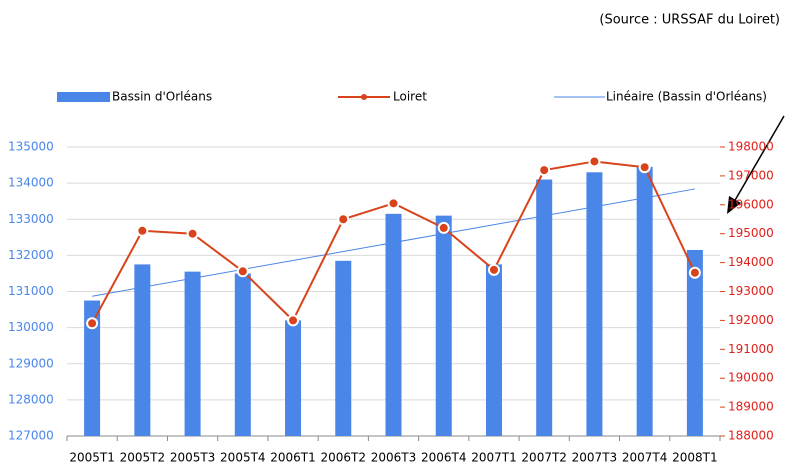  Describe the element at coordinates (31, 183) in the screenshot. I see `y-tick-label: 134000` at that location.